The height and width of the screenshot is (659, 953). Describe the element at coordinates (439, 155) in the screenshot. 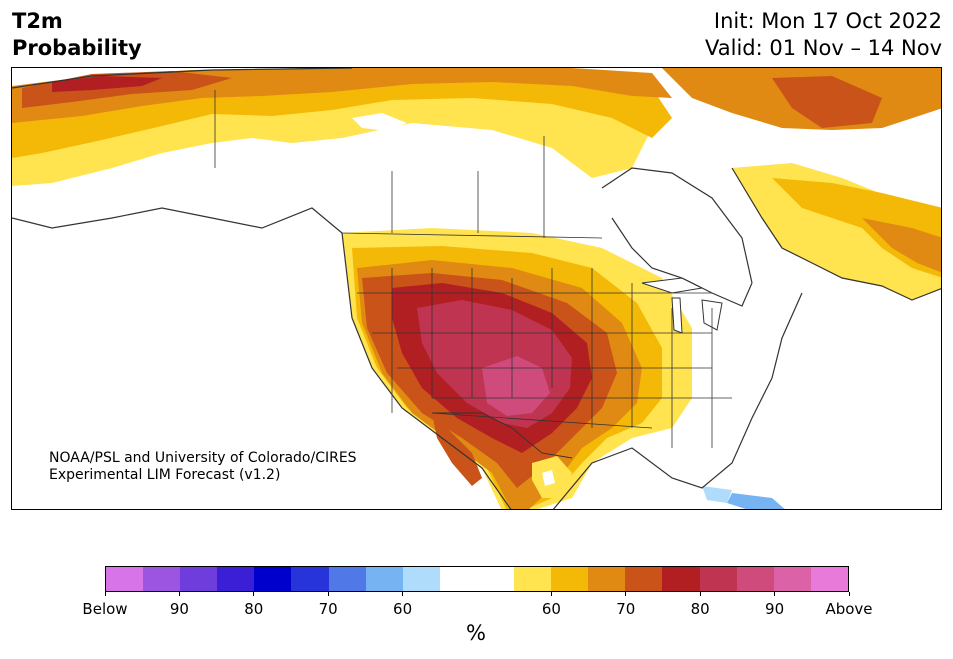

I see `great-slave-lake` at that location.